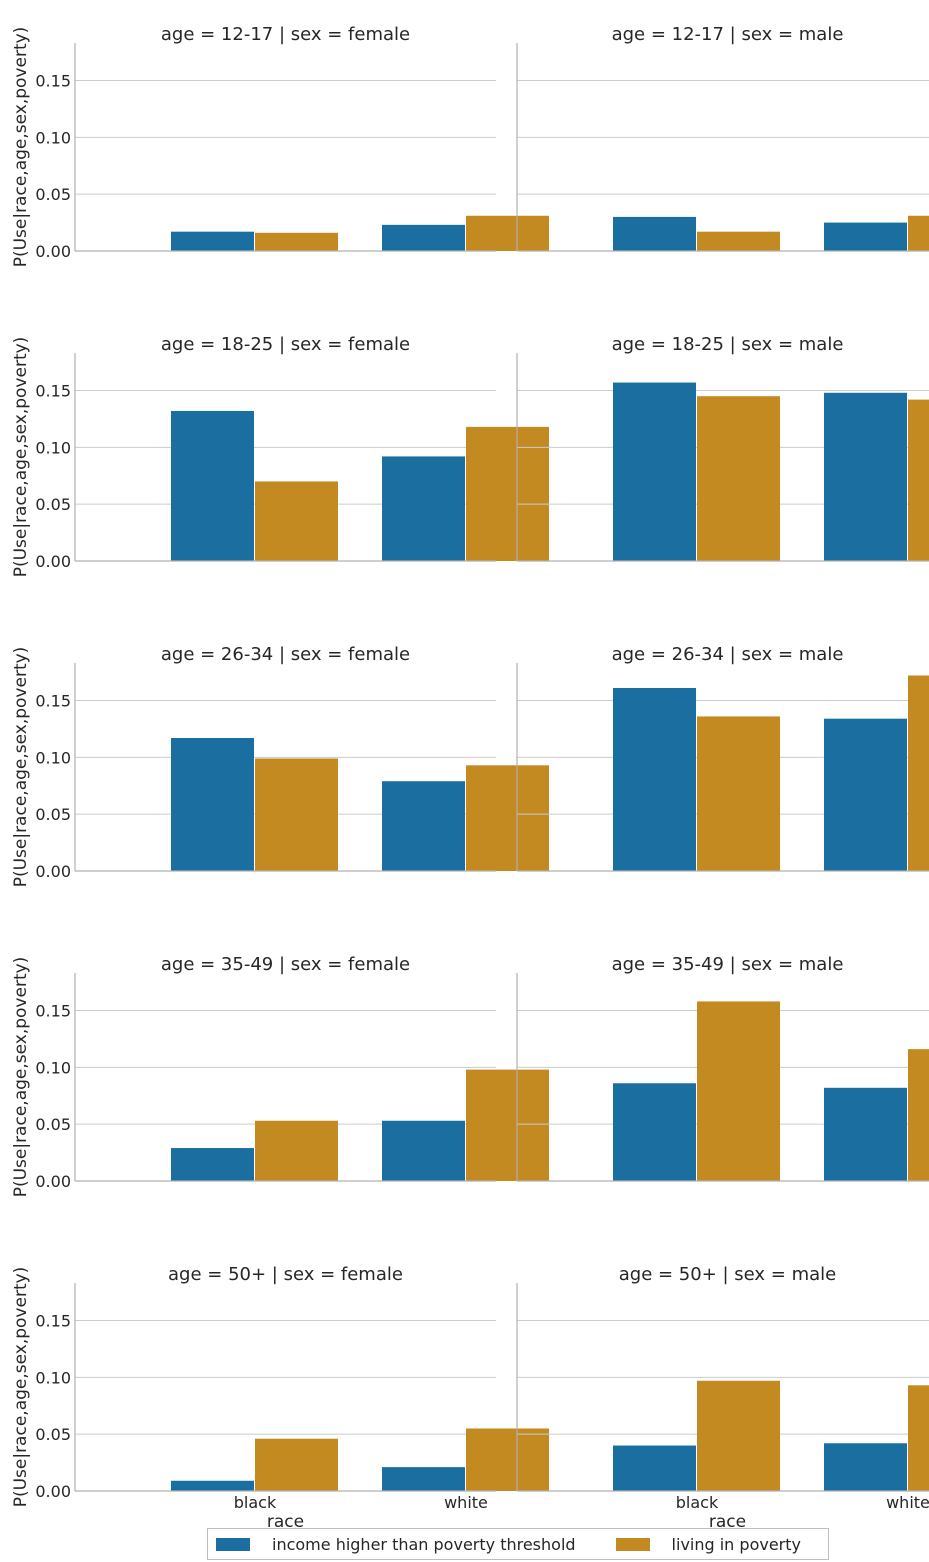  I want to click on panel-title: age = 12-17 | sex = female, so click(285, 34).